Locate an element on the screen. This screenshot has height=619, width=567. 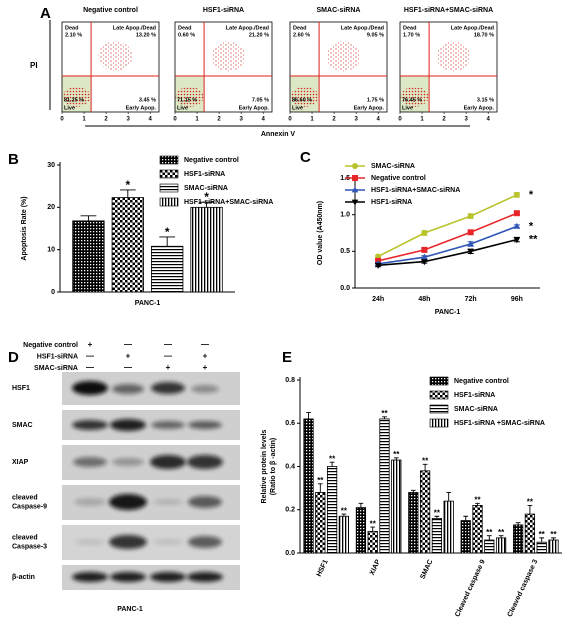
x-tick-label: 2 is located at coordinates (334, 120).